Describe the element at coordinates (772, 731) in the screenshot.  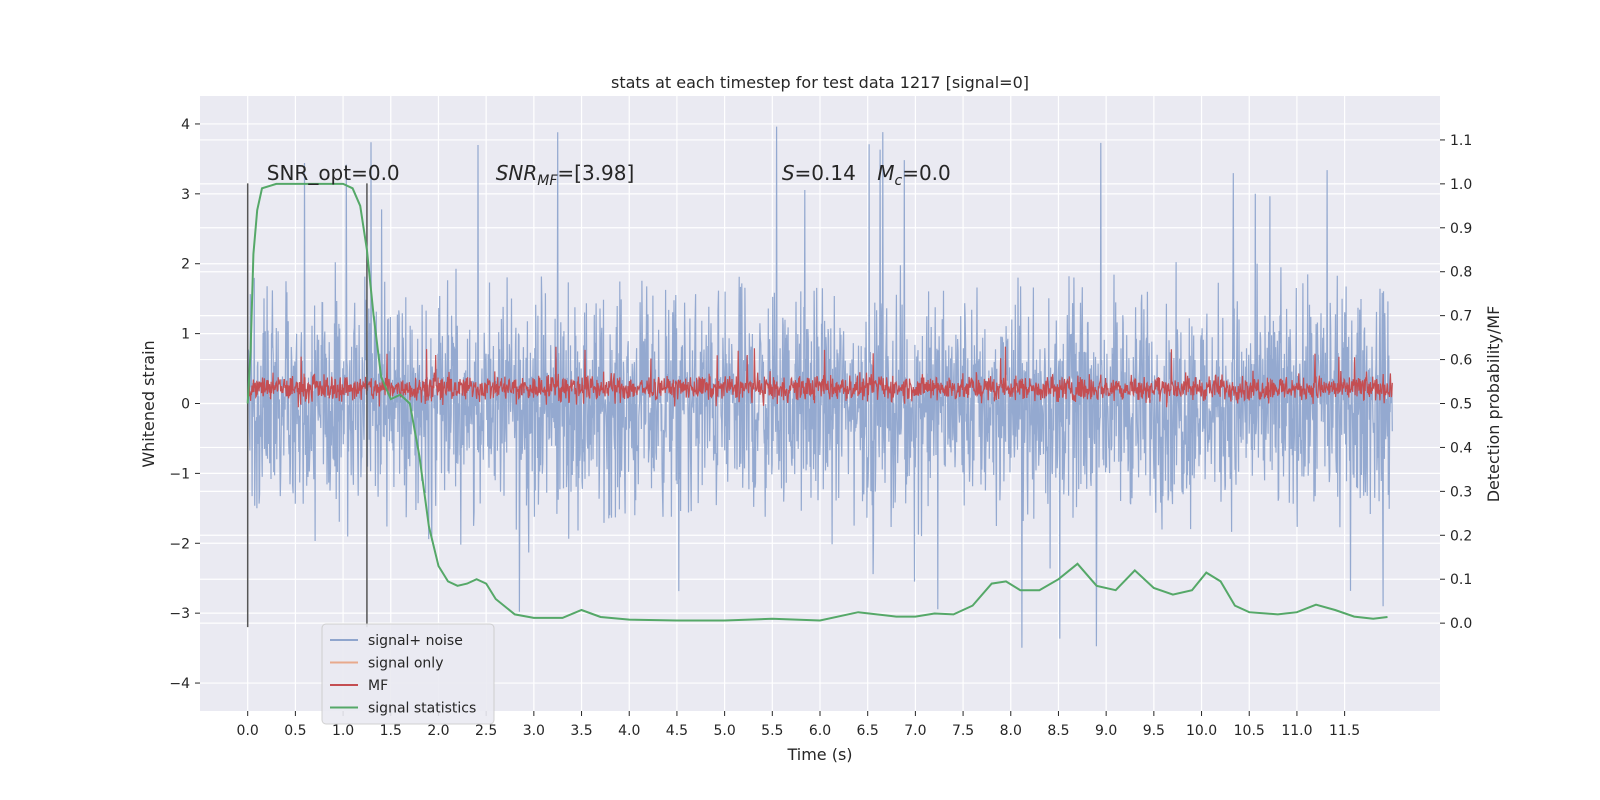
I see `x-tick-label: 5.5` at that location.